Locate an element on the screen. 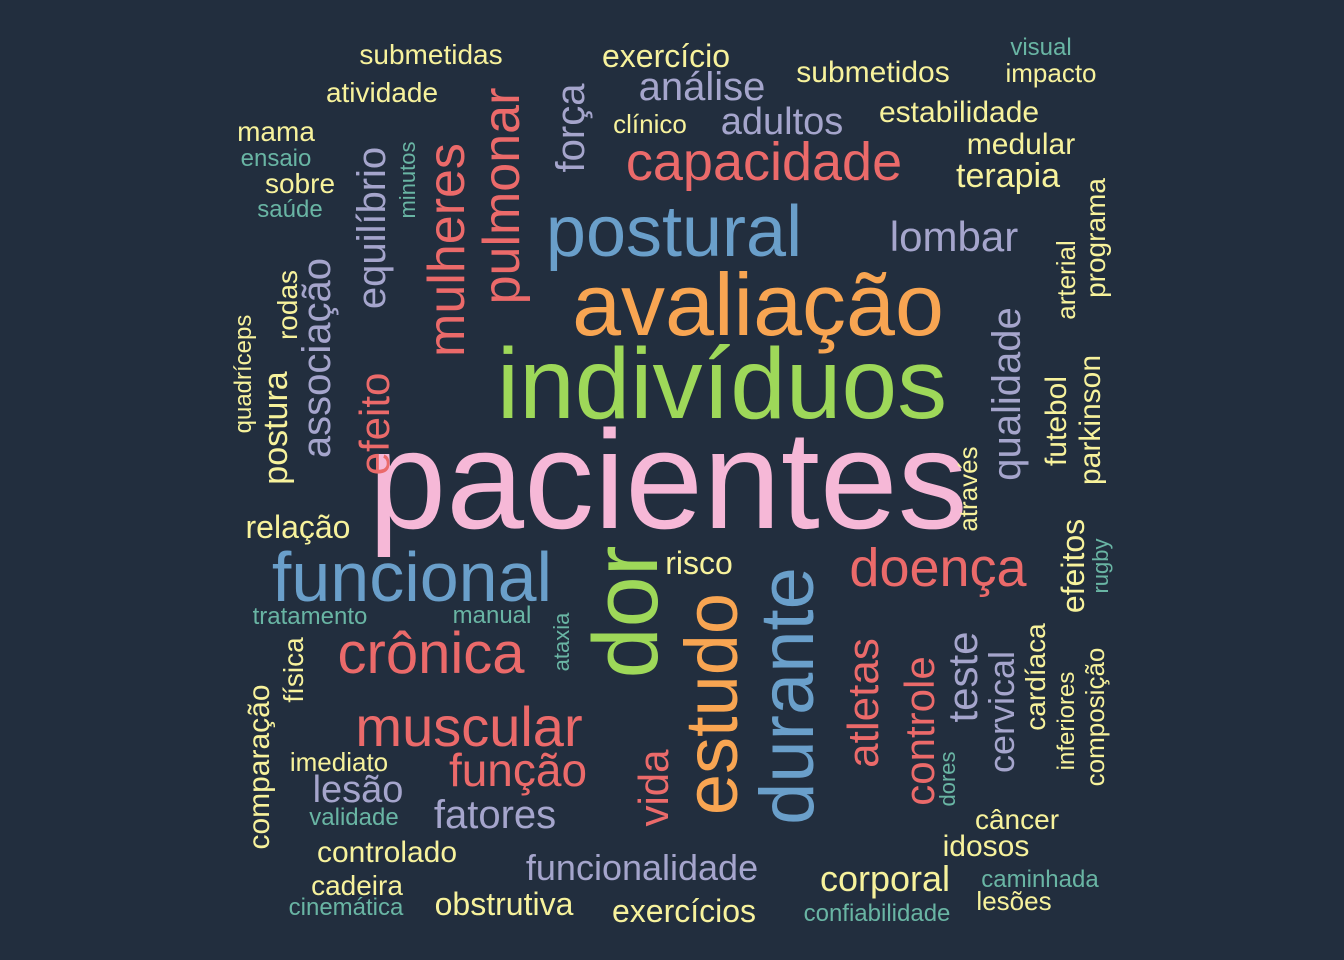 The width and height of the screenshot is (1344, 960). word-doenca: doença is located at coordinates (938, 568).